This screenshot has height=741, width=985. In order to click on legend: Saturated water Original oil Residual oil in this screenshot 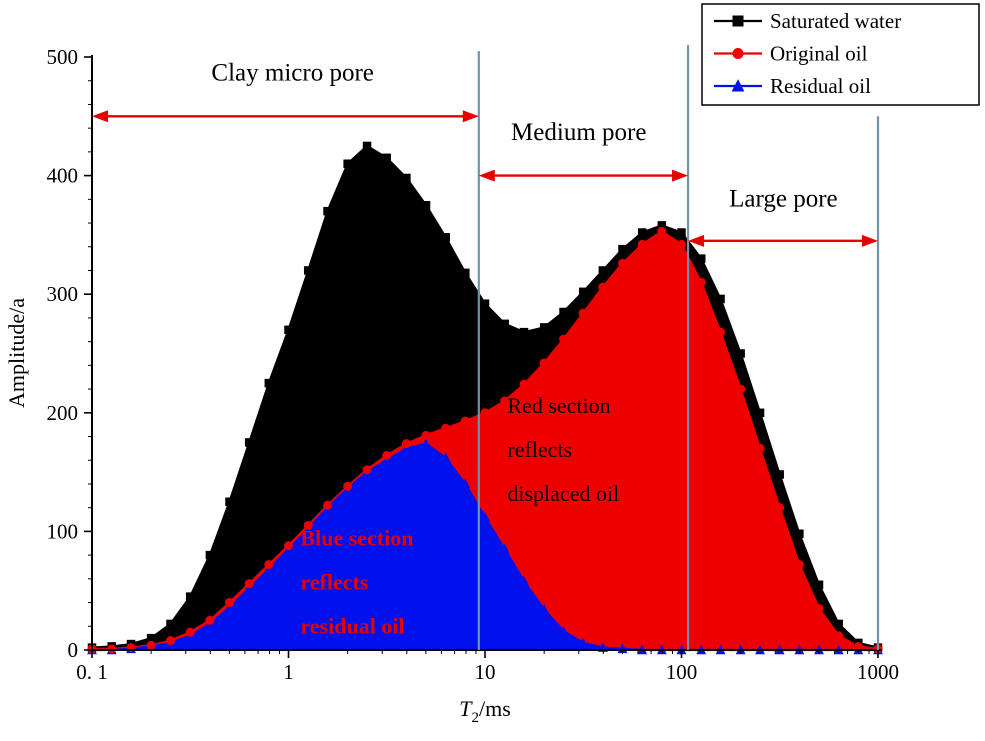, I will do `click(840, 54)`.